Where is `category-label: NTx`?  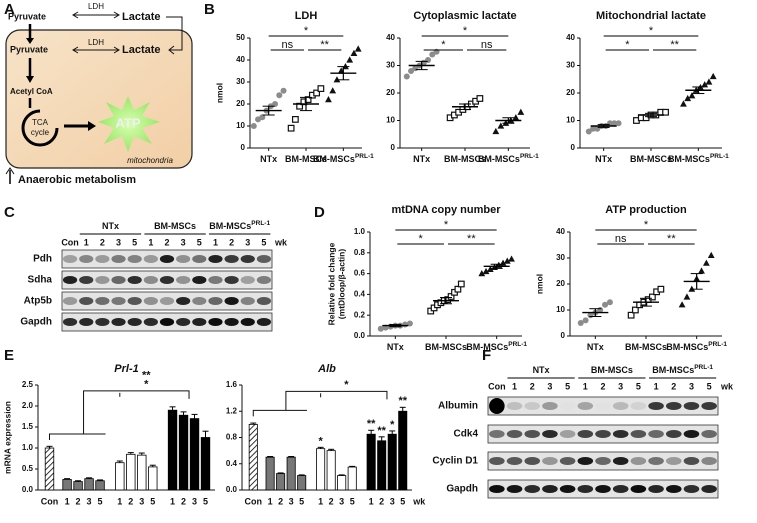
category-label: NTx is located at coordinates (595, 347).